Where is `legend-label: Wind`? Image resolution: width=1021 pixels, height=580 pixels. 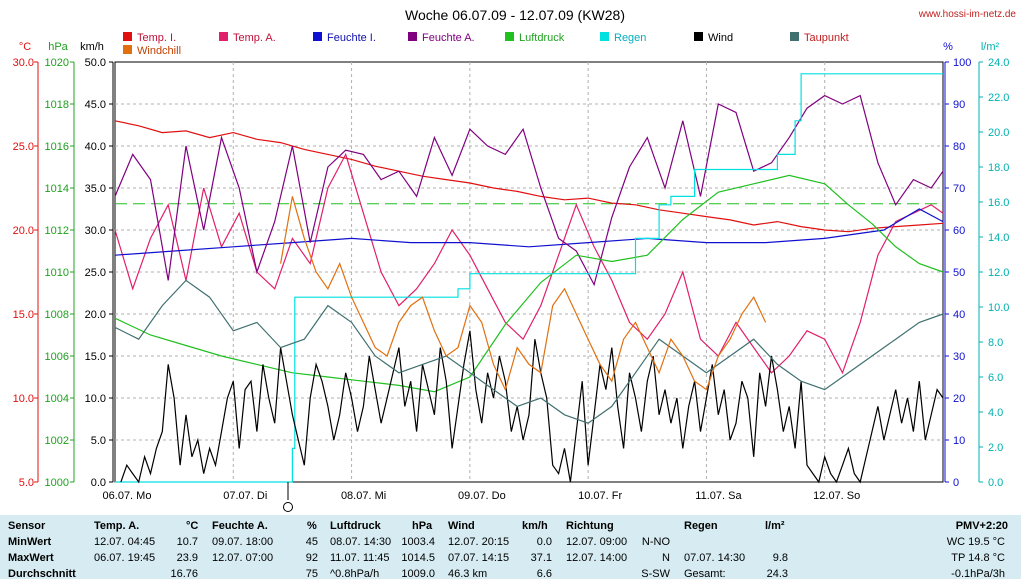
legend-label: Wind is located at coordinates (720, 38).